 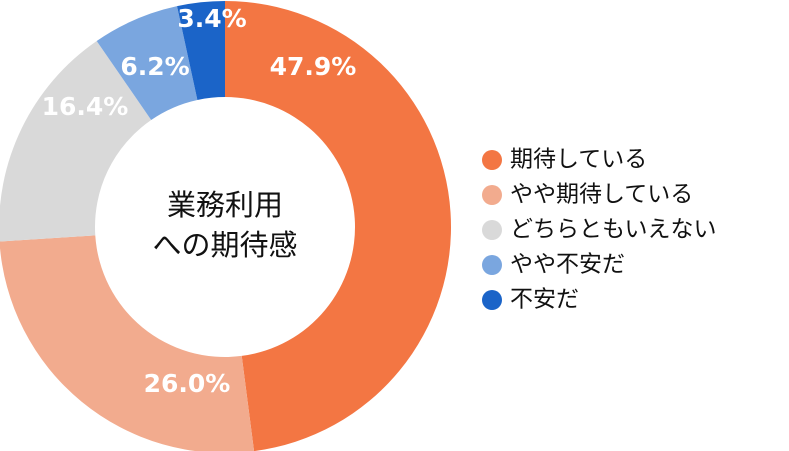 What do you see at coordinates (313, 66) in the screenshot?
I see `value-label: 47.9%` at bounding box center [313, 66].